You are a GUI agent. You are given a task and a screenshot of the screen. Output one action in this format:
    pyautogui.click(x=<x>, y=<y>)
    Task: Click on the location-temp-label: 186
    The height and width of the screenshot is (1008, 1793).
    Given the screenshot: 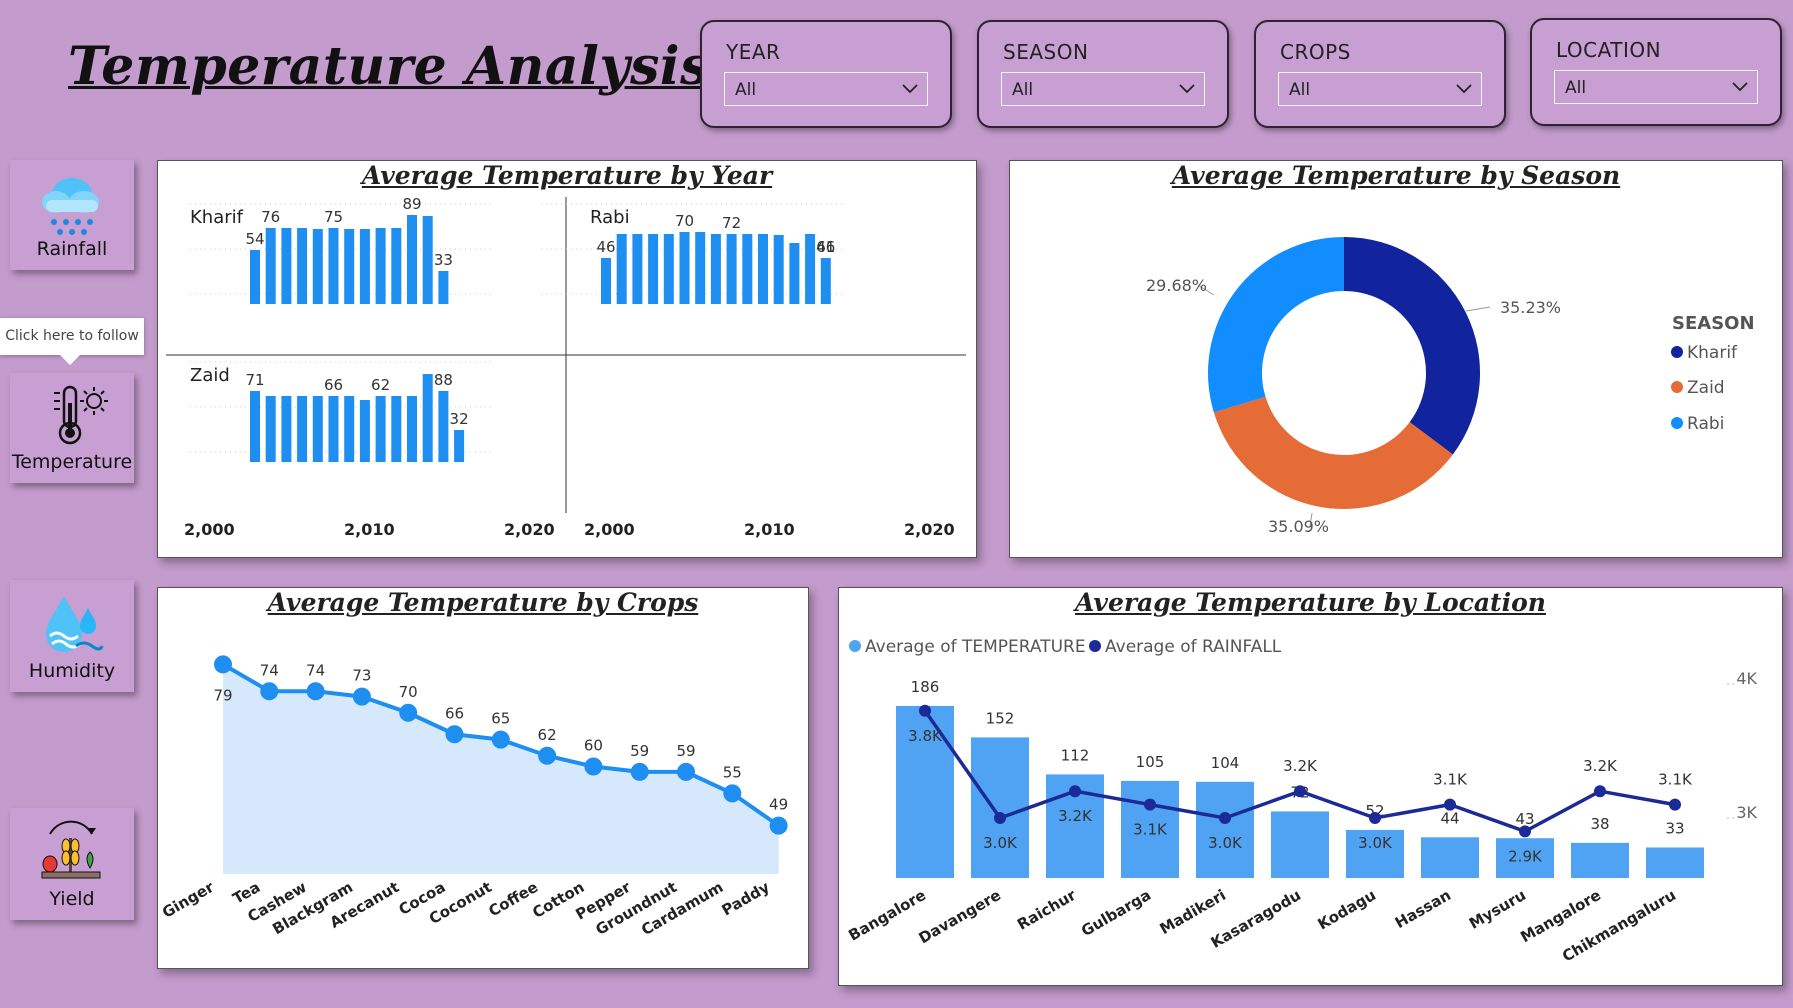 What is the action you would take?
    pyautogui.click(x=925, y=687)
    